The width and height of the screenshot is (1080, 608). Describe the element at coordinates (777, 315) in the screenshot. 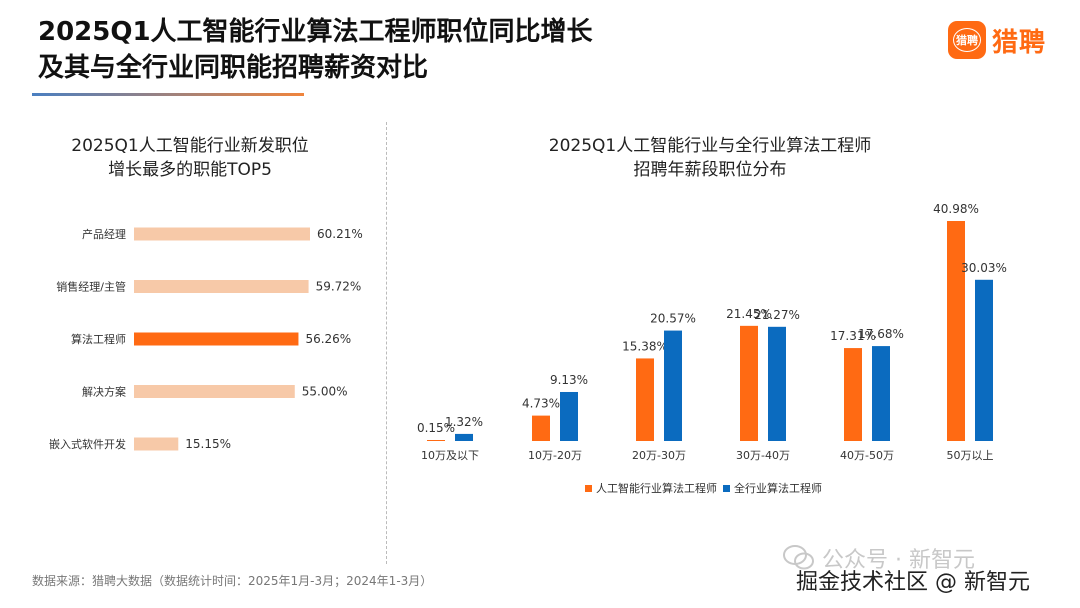

I see `vbar-value-label: 21.27%` at that location.